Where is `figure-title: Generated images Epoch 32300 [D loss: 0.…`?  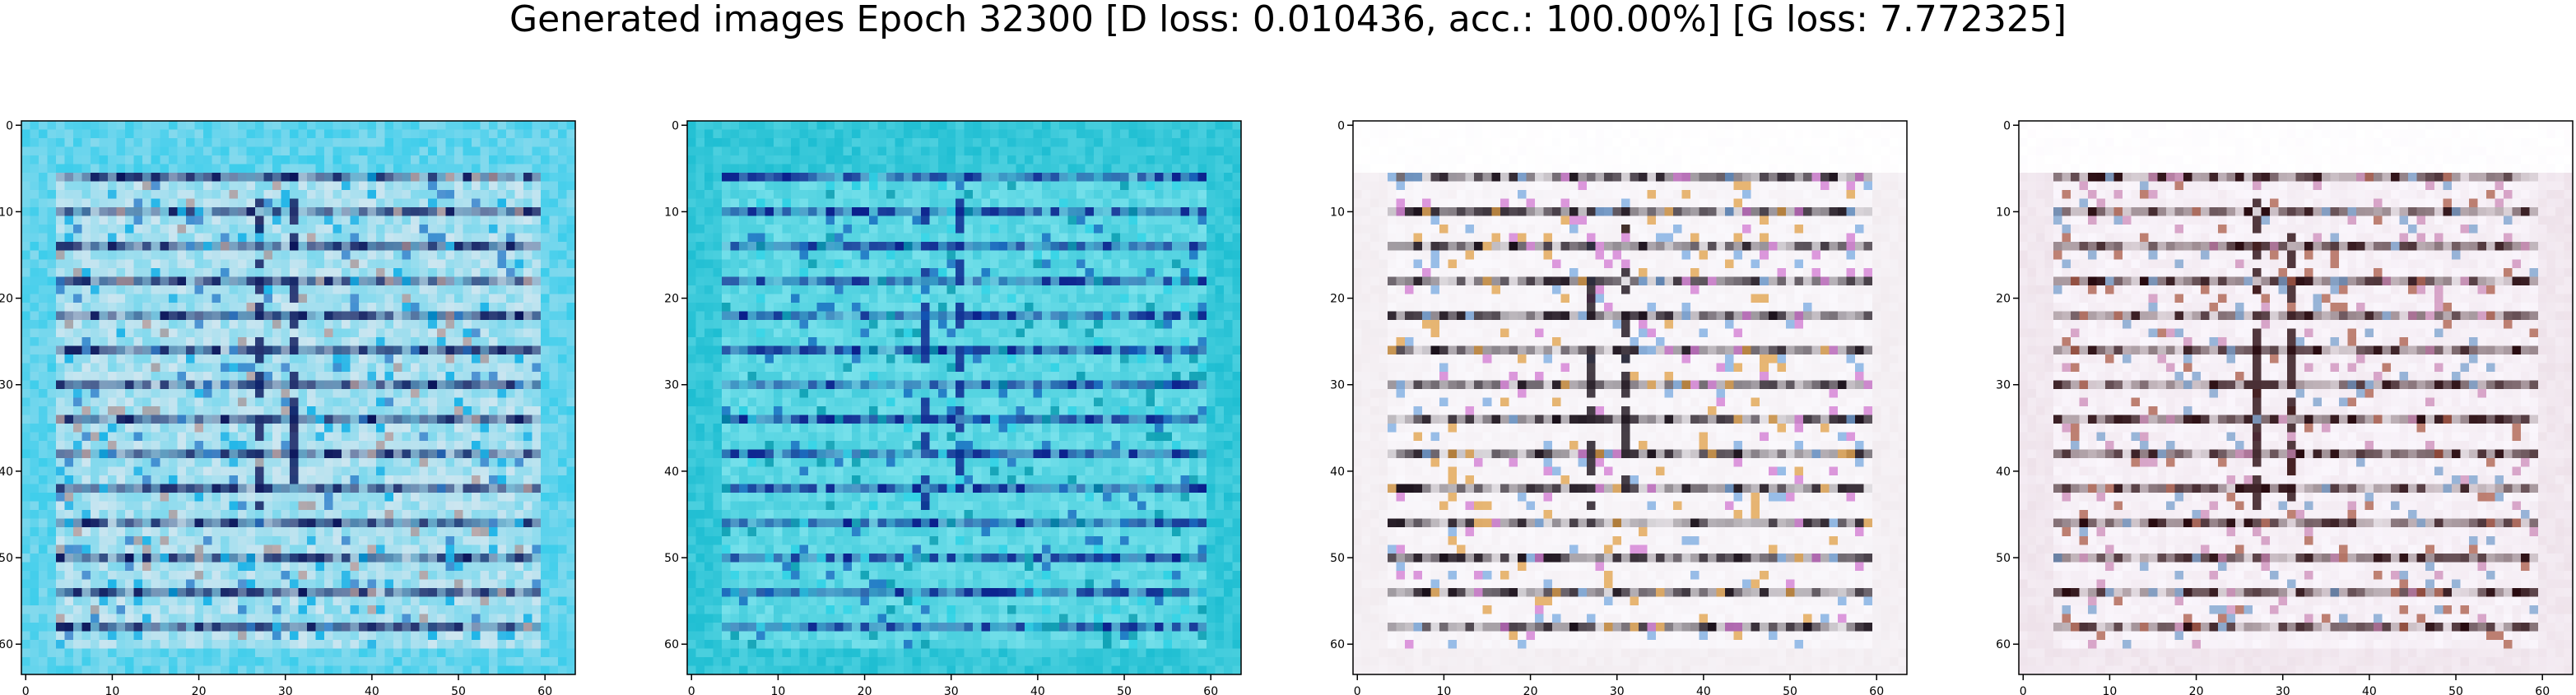
figure-title: Generated images Epoch 32300 [D loss: 0.… is located at coordinates (1288, 20).